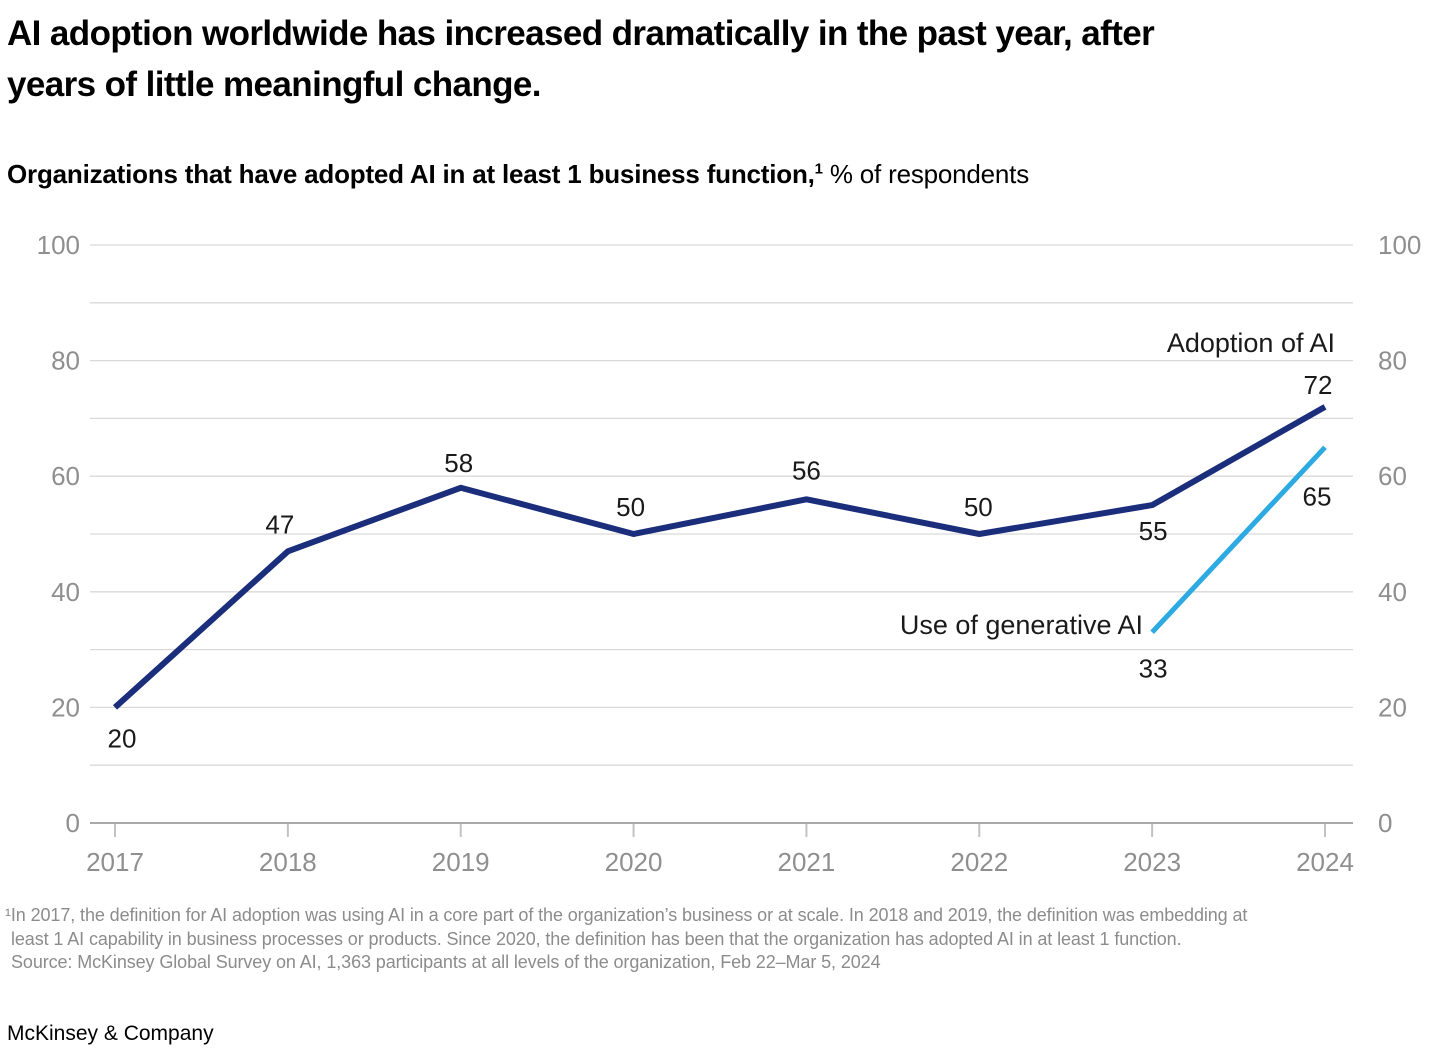  What do you see at coordinates (58, 245) in the screenshot?
I see `y-axis-label-left: 100` at bounding box center [58, 245].